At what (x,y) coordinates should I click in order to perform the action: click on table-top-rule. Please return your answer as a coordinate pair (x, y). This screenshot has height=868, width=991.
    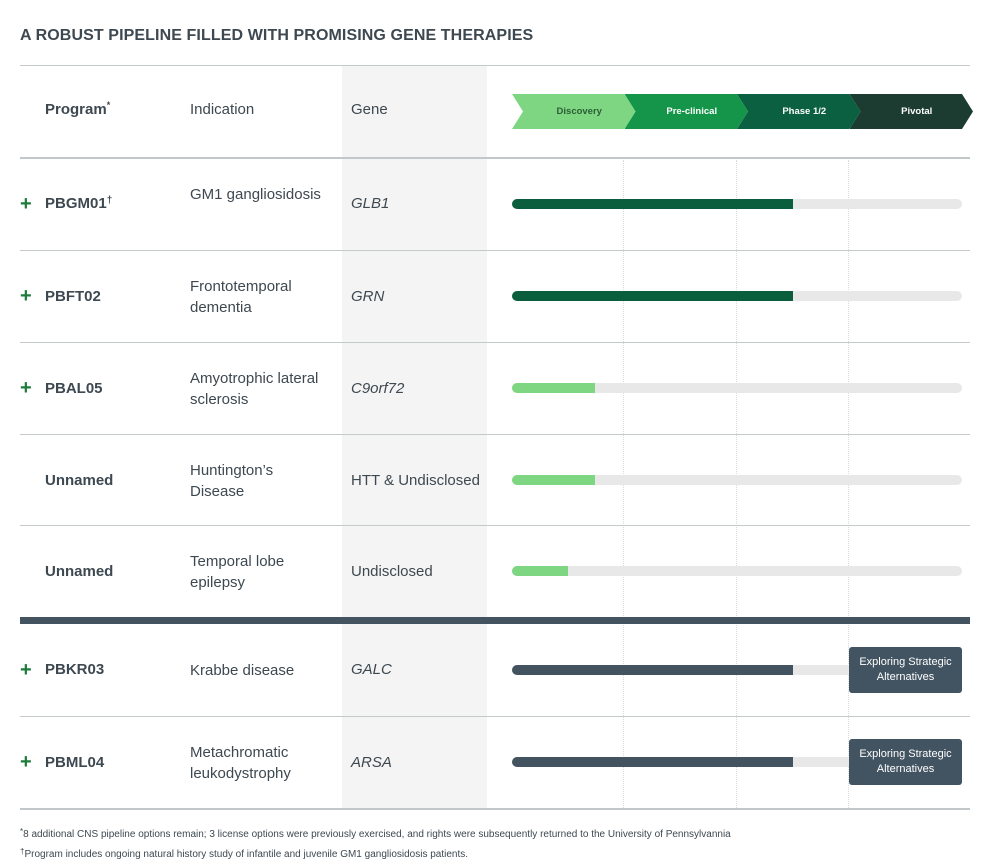
    Looking at the image, I should click on (495, 65).